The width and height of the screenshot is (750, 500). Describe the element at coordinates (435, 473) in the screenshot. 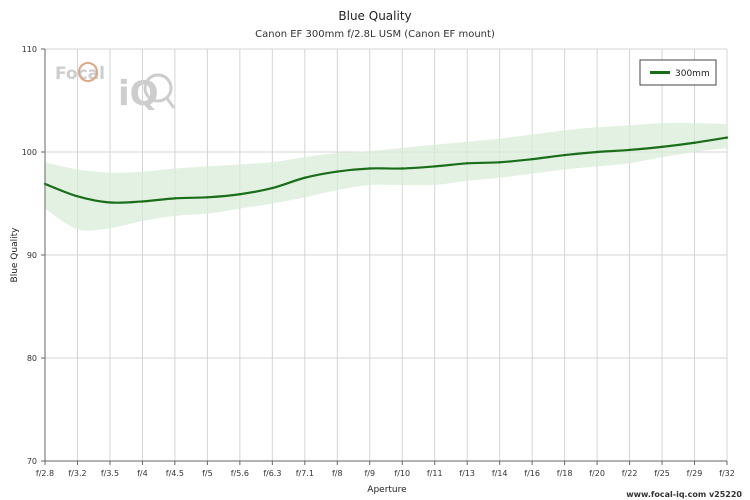

I see `x-tick-label: f/11` at that location.